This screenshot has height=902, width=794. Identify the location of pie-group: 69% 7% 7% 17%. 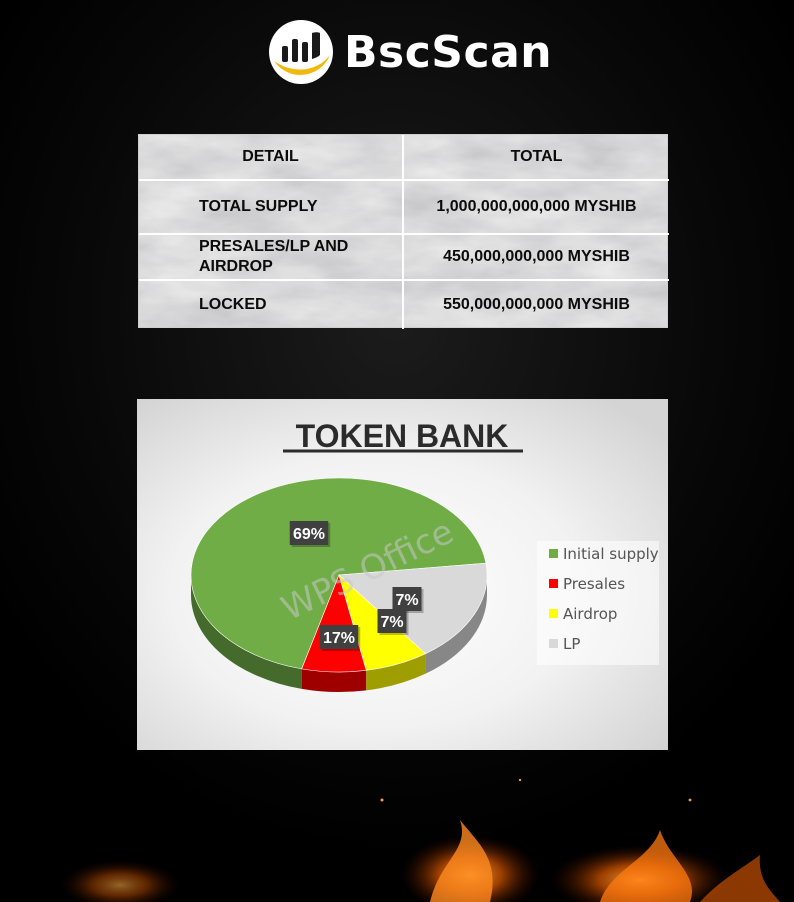
(339, 584).